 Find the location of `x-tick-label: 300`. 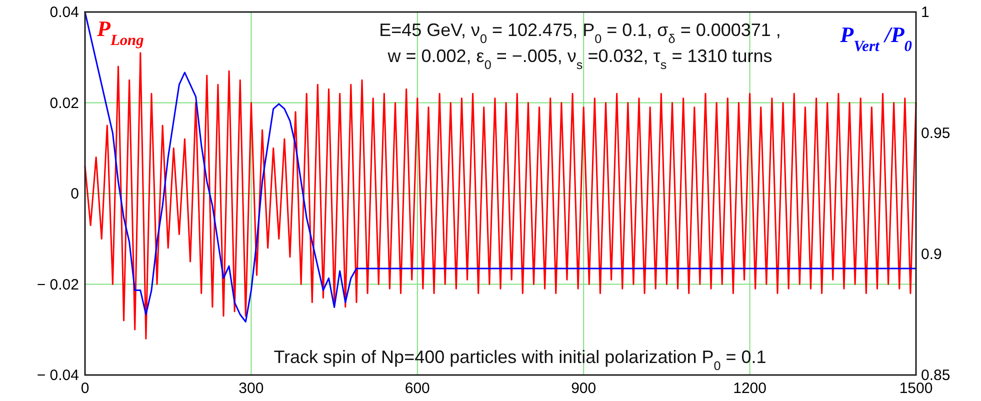

x-tick-label: 300 is located at coordinates (251, 388).